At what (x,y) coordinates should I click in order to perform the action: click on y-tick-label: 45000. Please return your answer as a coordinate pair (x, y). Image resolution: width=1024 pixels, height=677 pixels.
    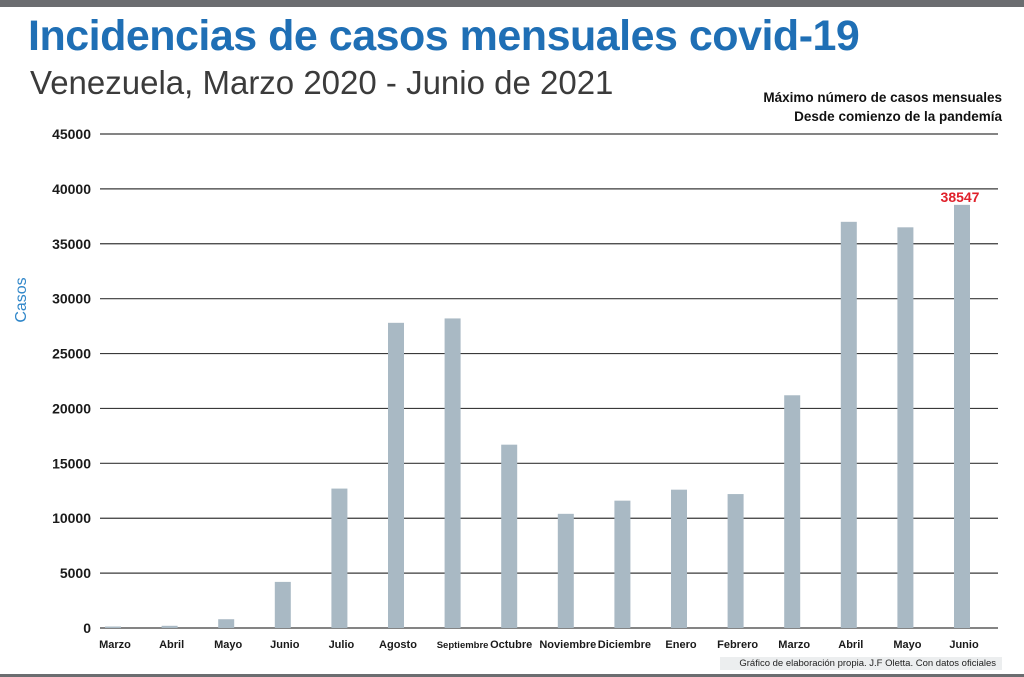
    Looking at the image, I should click on (71, 134).